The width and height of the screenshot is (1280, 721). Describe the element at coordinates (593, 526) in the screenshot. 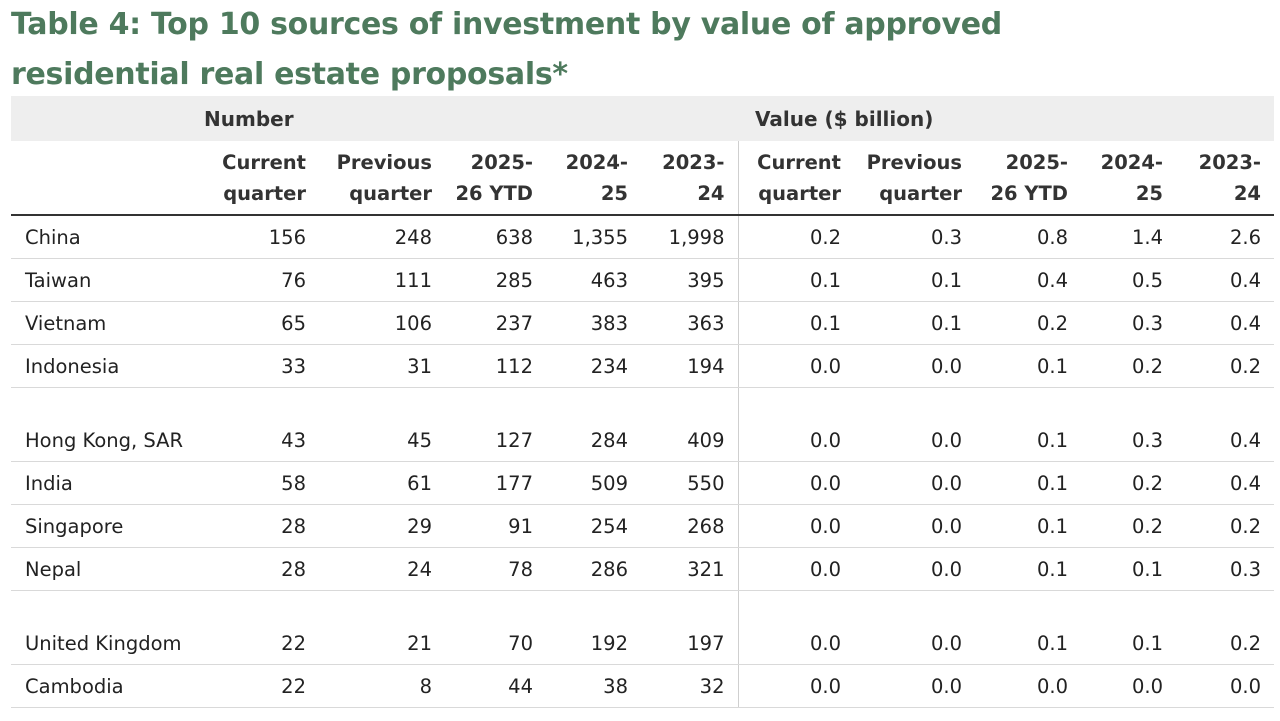

I see `table-cell: 254` at that location.